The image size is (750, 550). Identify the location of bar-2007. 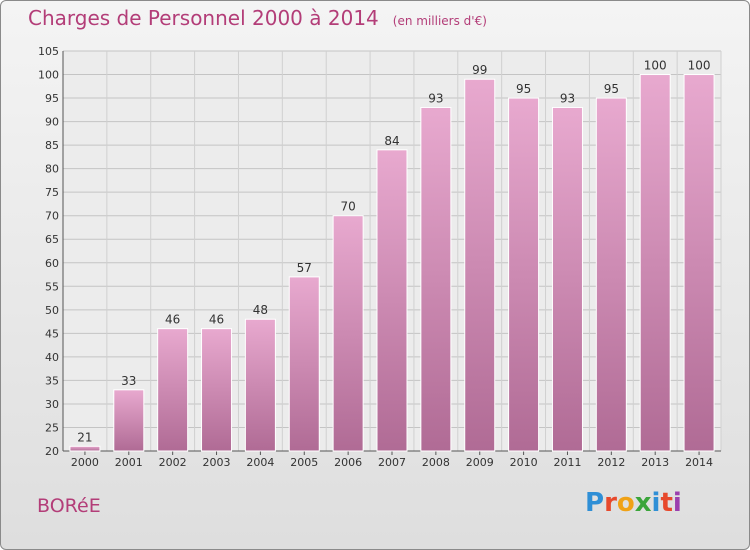
(392, 300).